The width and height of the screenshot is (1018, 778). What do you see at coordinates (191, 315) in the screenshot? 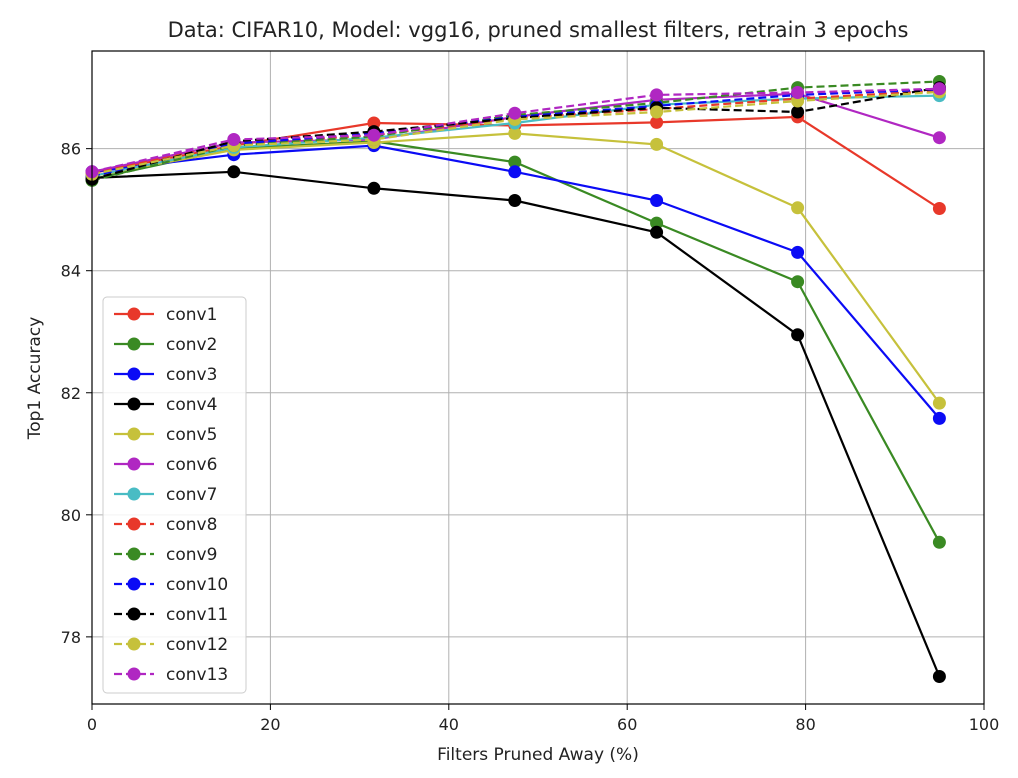
I see `legend-label: conv1` at bounding box center [191, 315].